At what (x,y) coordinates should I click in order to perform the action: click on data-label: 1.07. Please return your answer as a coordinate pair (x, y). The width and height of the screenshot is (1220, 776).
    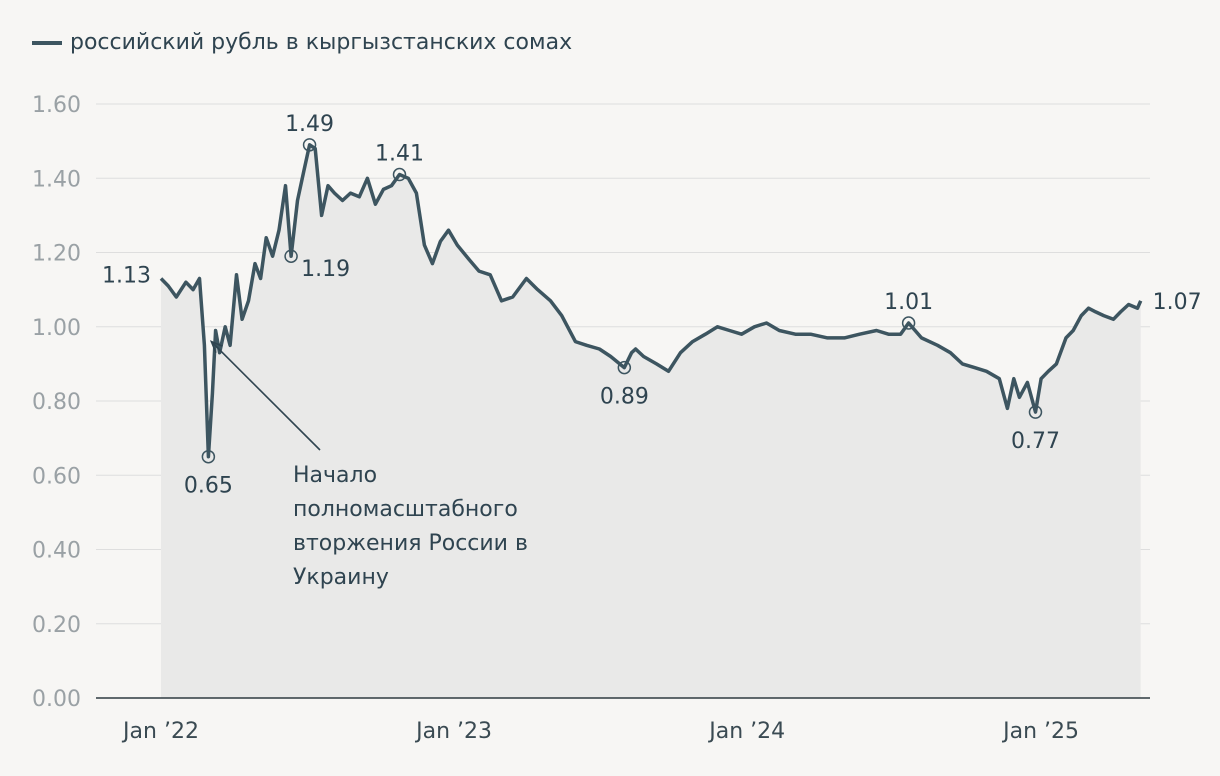
    Looking at the image, I should click on (1177, 302).